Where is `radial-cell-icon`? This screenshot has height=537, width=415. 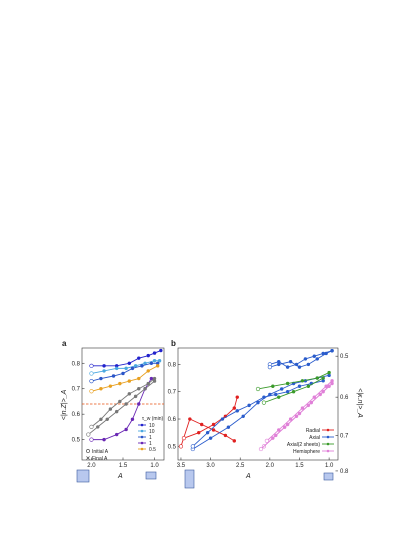
radial-cell-icon is located at coordinates (189, 479).